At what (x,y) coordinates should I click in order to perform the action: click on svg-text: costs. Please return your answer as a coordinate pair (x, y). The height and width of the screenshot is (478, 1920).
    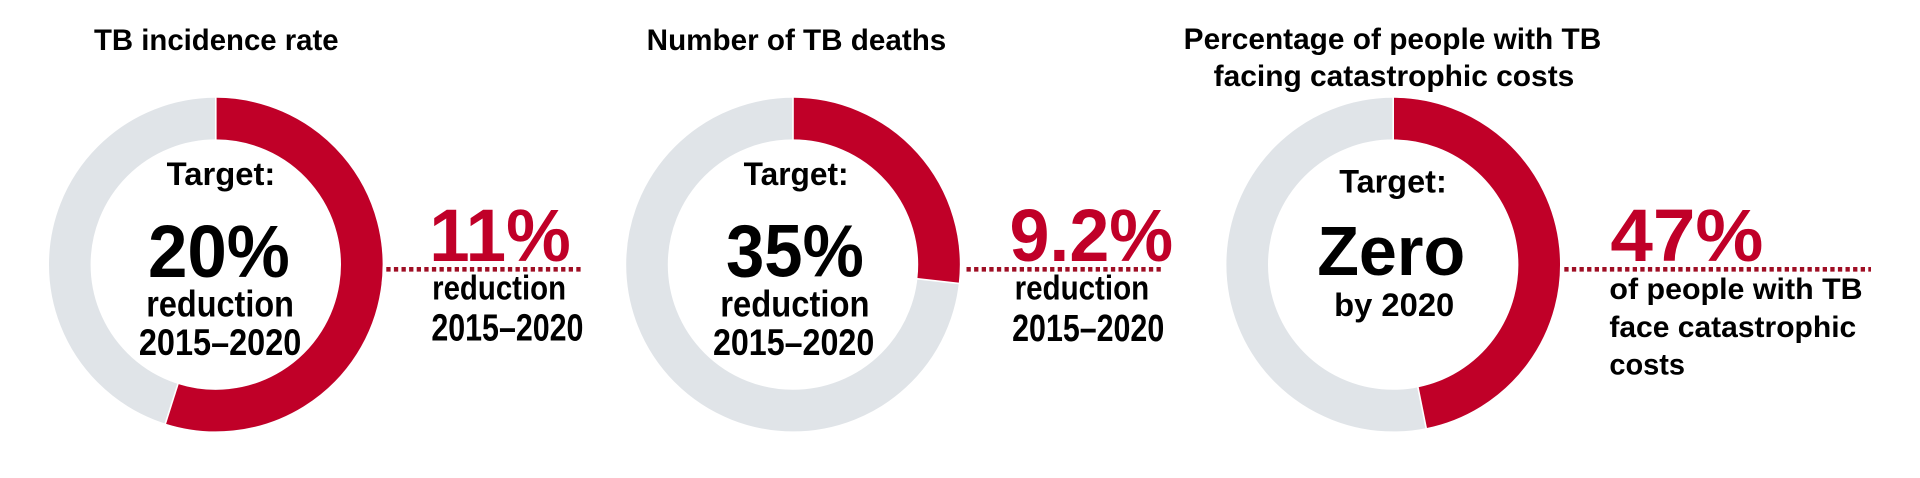
    Looking at the image, I should click on (1647, 365).